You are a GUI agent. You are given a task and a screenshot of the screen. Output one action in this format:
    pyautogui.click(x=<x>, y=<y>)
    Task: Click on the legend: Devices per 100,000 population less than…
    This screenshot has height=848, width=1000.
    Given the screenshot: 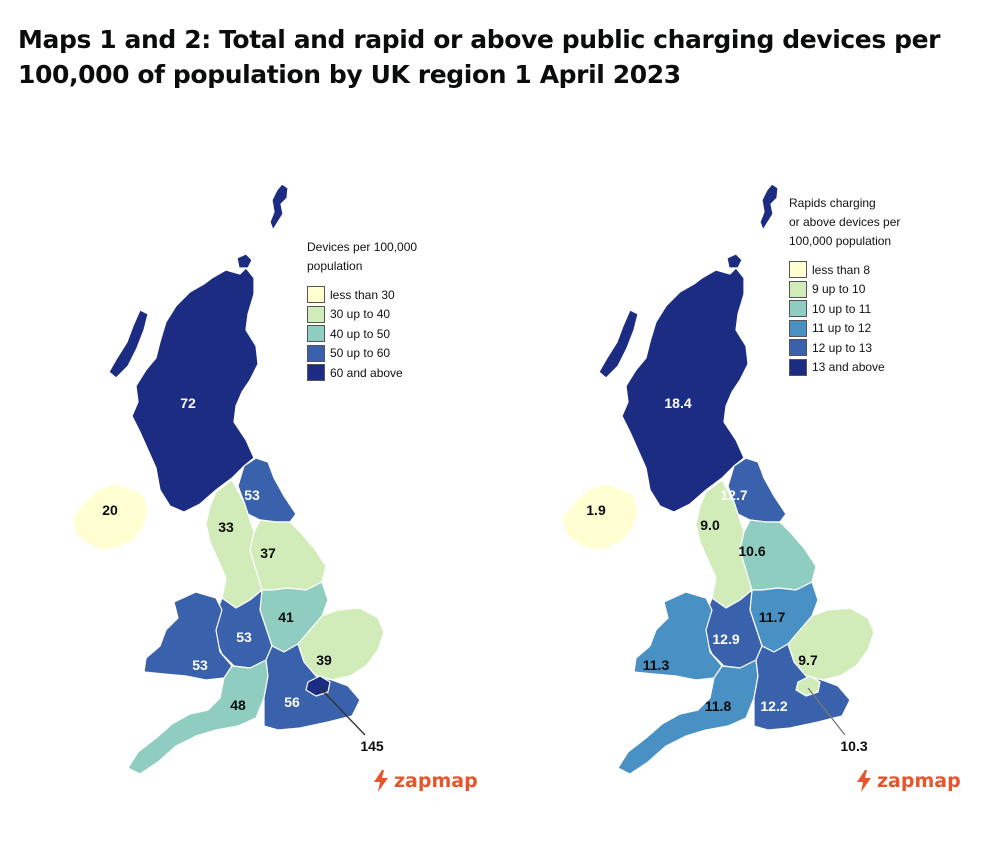 What is the action you would take?
    pyautogui.click(x=362, y=310)
    